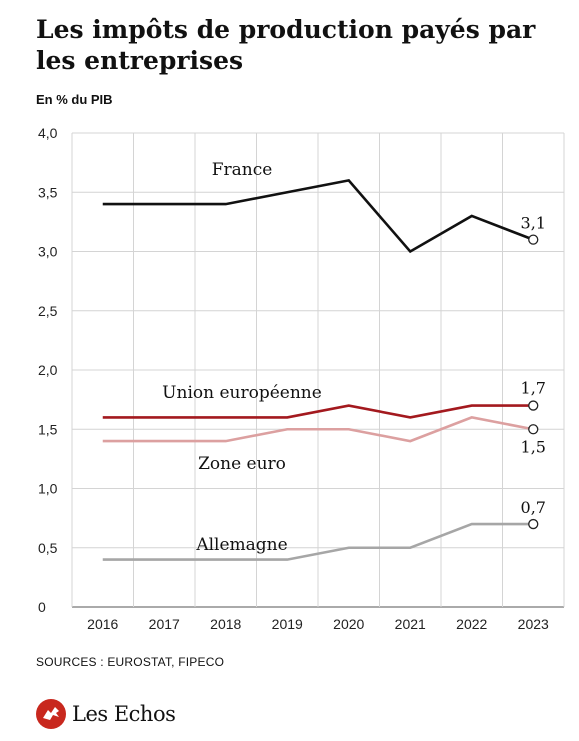 The width and height of the screenshot is (579, 741). What do you see at coordinates (48, 489) in the screenshot?
I see `y-tick-label: 1,0` at bounding box center [48, 489].